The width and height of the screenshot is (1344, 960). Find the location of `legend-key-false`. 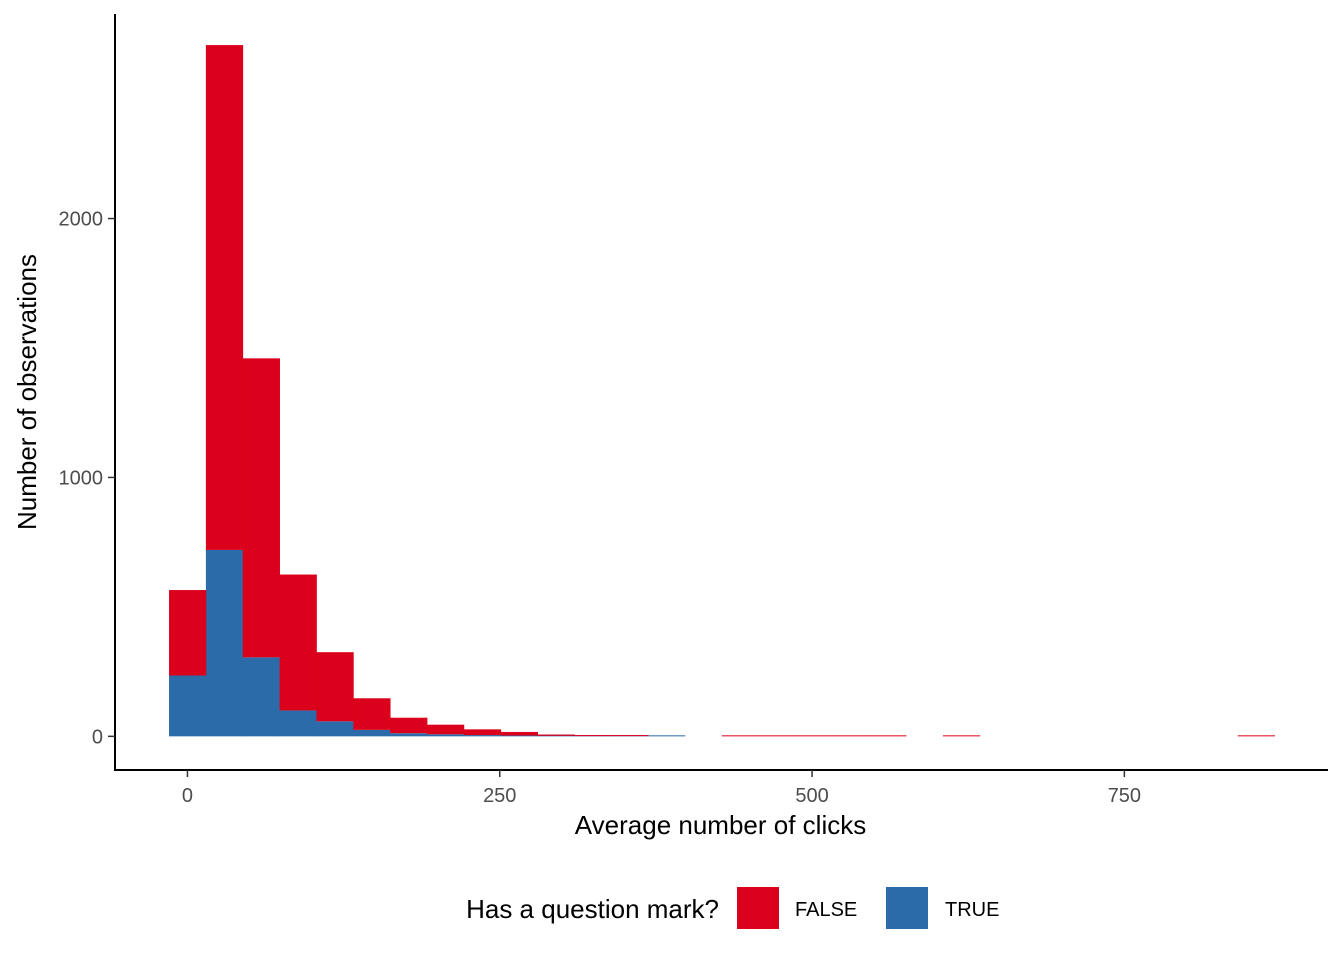

legend-key-false is located at coordinates (758, 908).